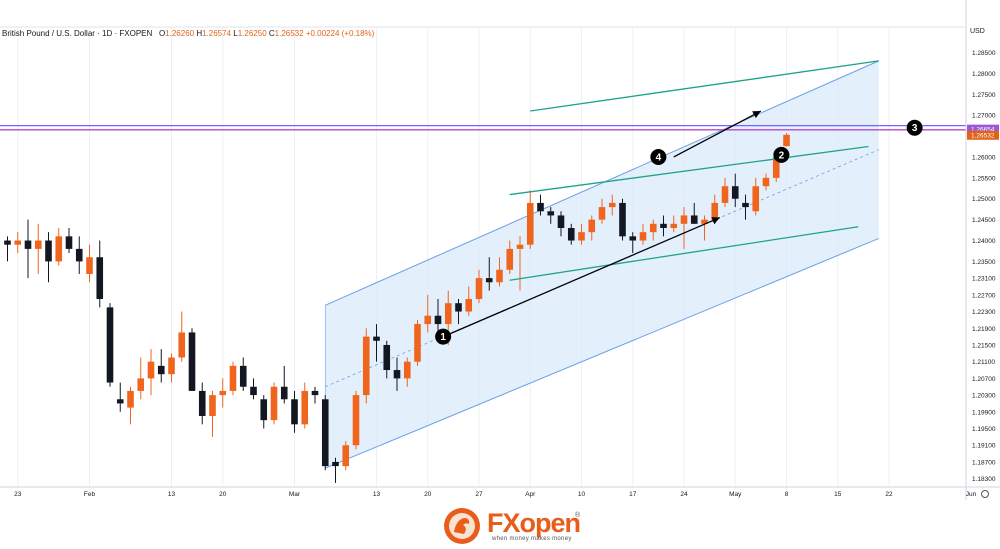 The image size is (1000, 549). Describe the element at coordinates (633, 494) in the screenshot. I see `x-tick-label: 17` at that location.